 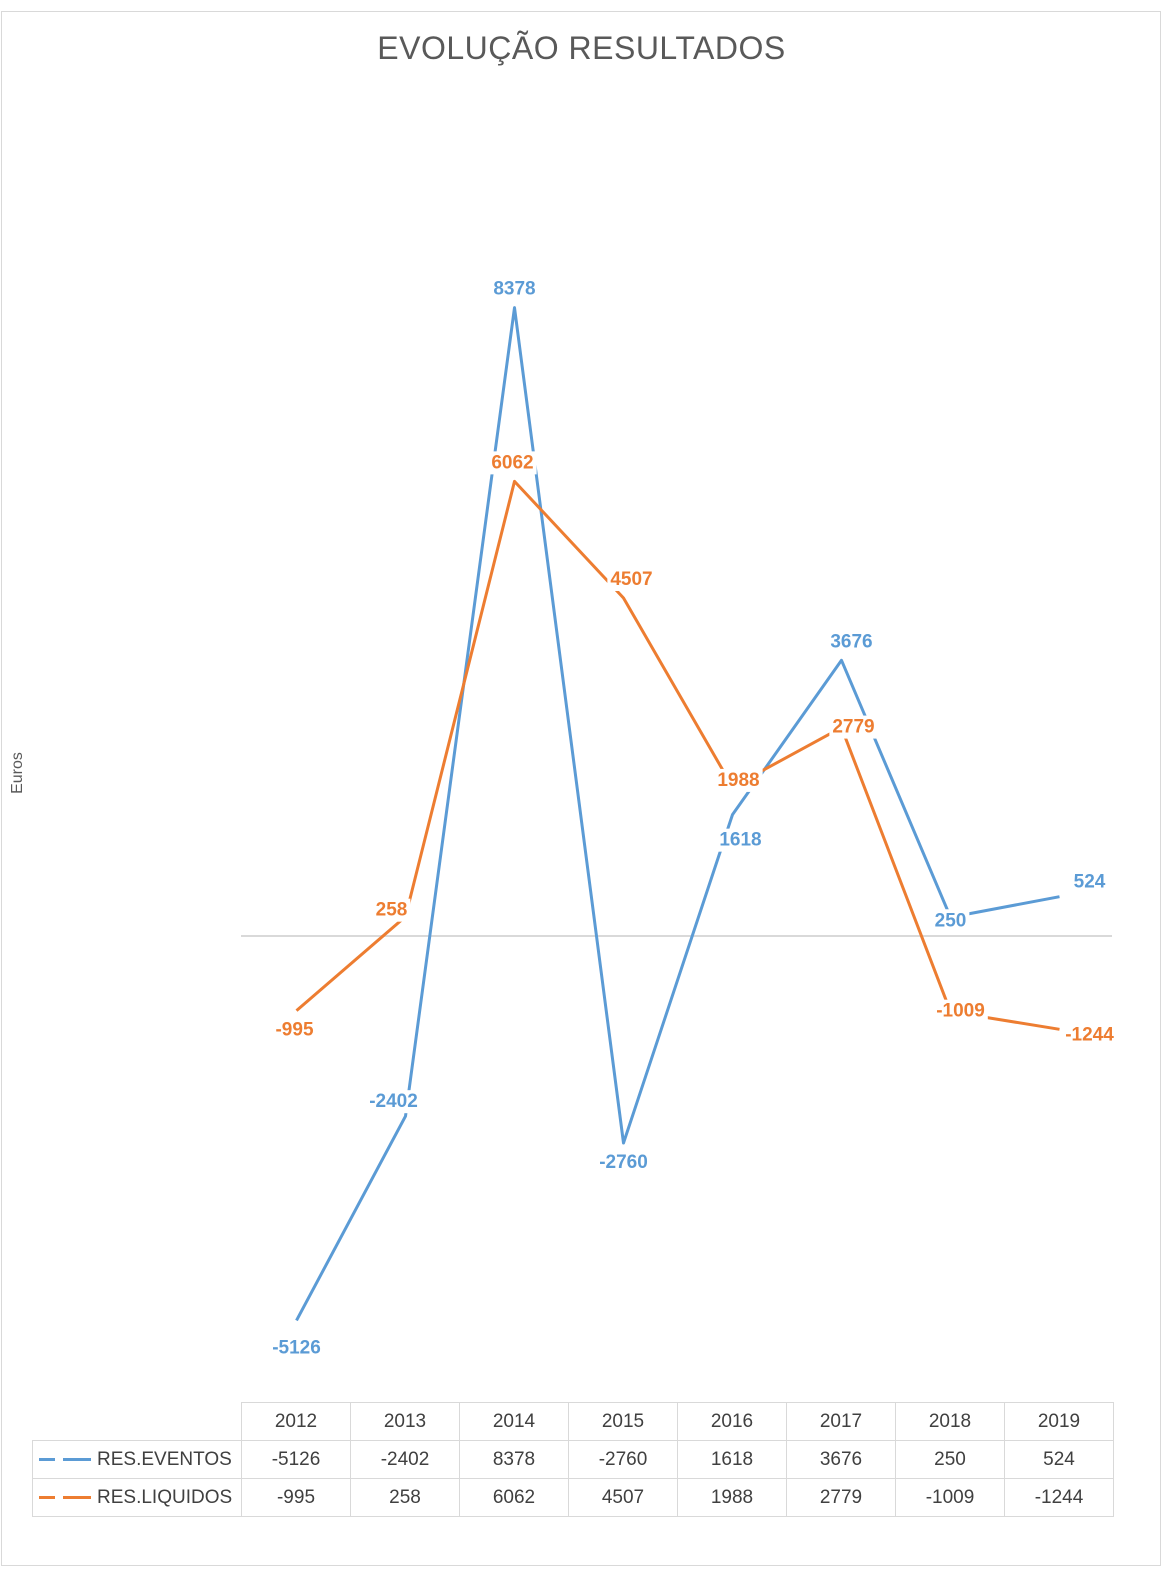 What do you see at coordinates (405, 1421) in the screenshot?
I see `x-tick-label: 2013` at bounding box center [405, 1421].